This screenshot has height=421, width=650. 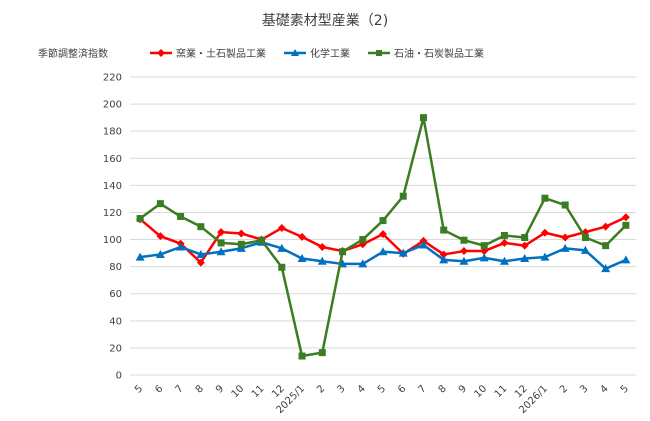 I want to click on y-tick-label: 40, so click(x=115, y=321).